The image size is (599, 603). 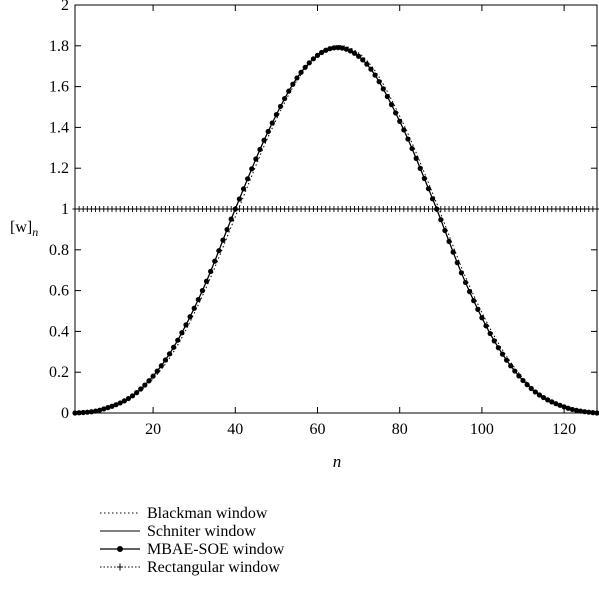 I want to click on x-tick-label: 40, so click(x=235, y=429).